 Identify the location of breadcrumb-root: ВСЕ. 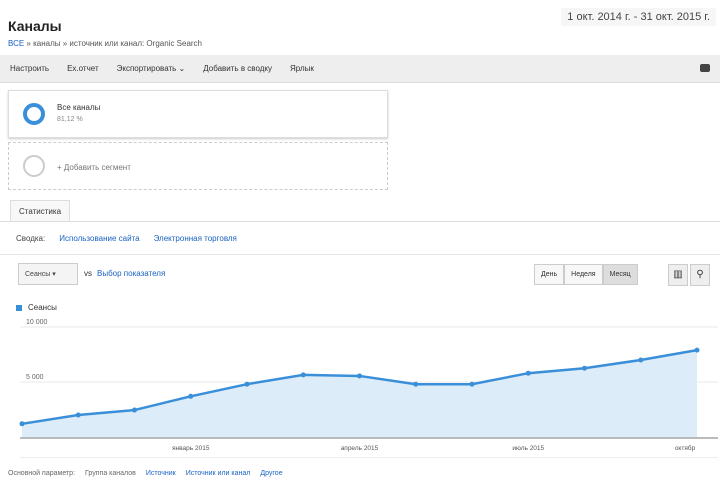
(16, 43).